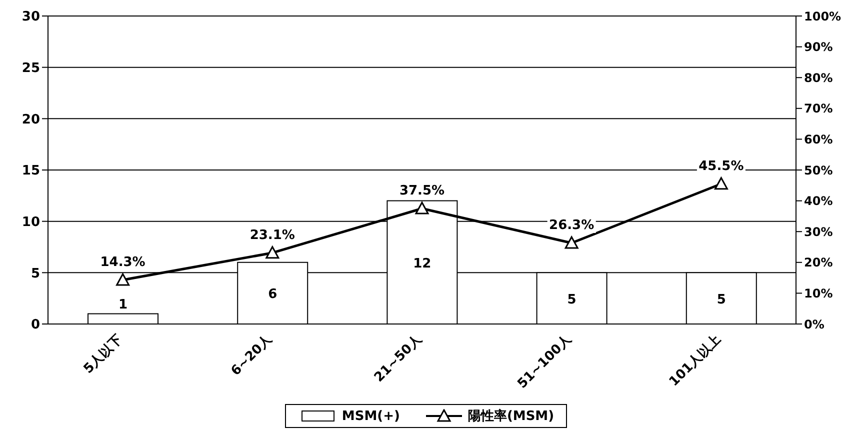  Describe the element at coordinates (103, 354) in the screenshot. I see `x-tick-label: 5人以下` at that location.